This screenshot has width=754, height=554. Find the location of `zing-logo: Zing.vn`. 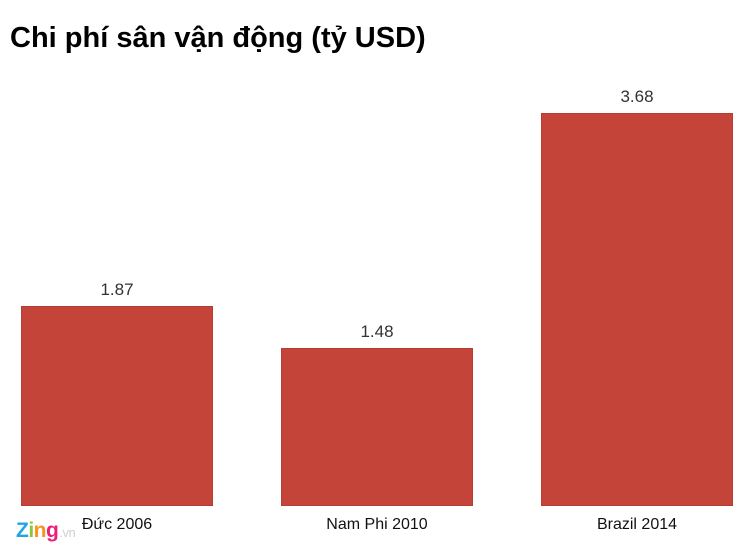

zing-logo: Zing.vn is located at coordinates (46, 530).